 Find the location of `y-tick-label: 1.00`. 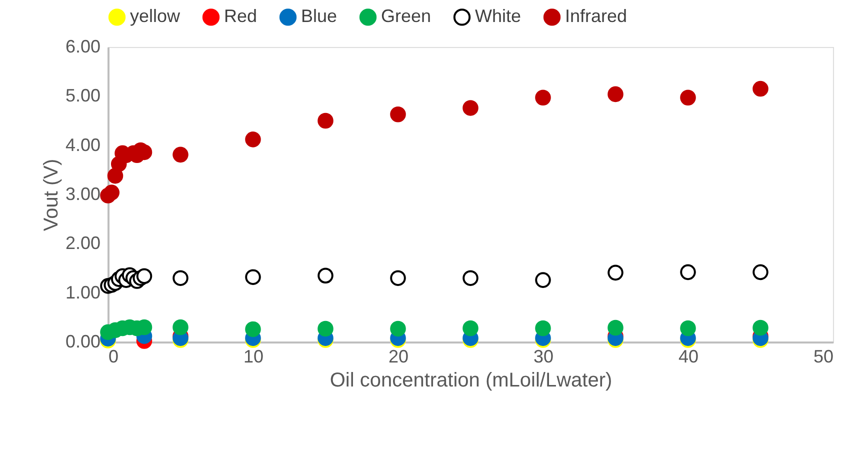

y-tick-label: 1.00 is located at coordinates (82, 292).